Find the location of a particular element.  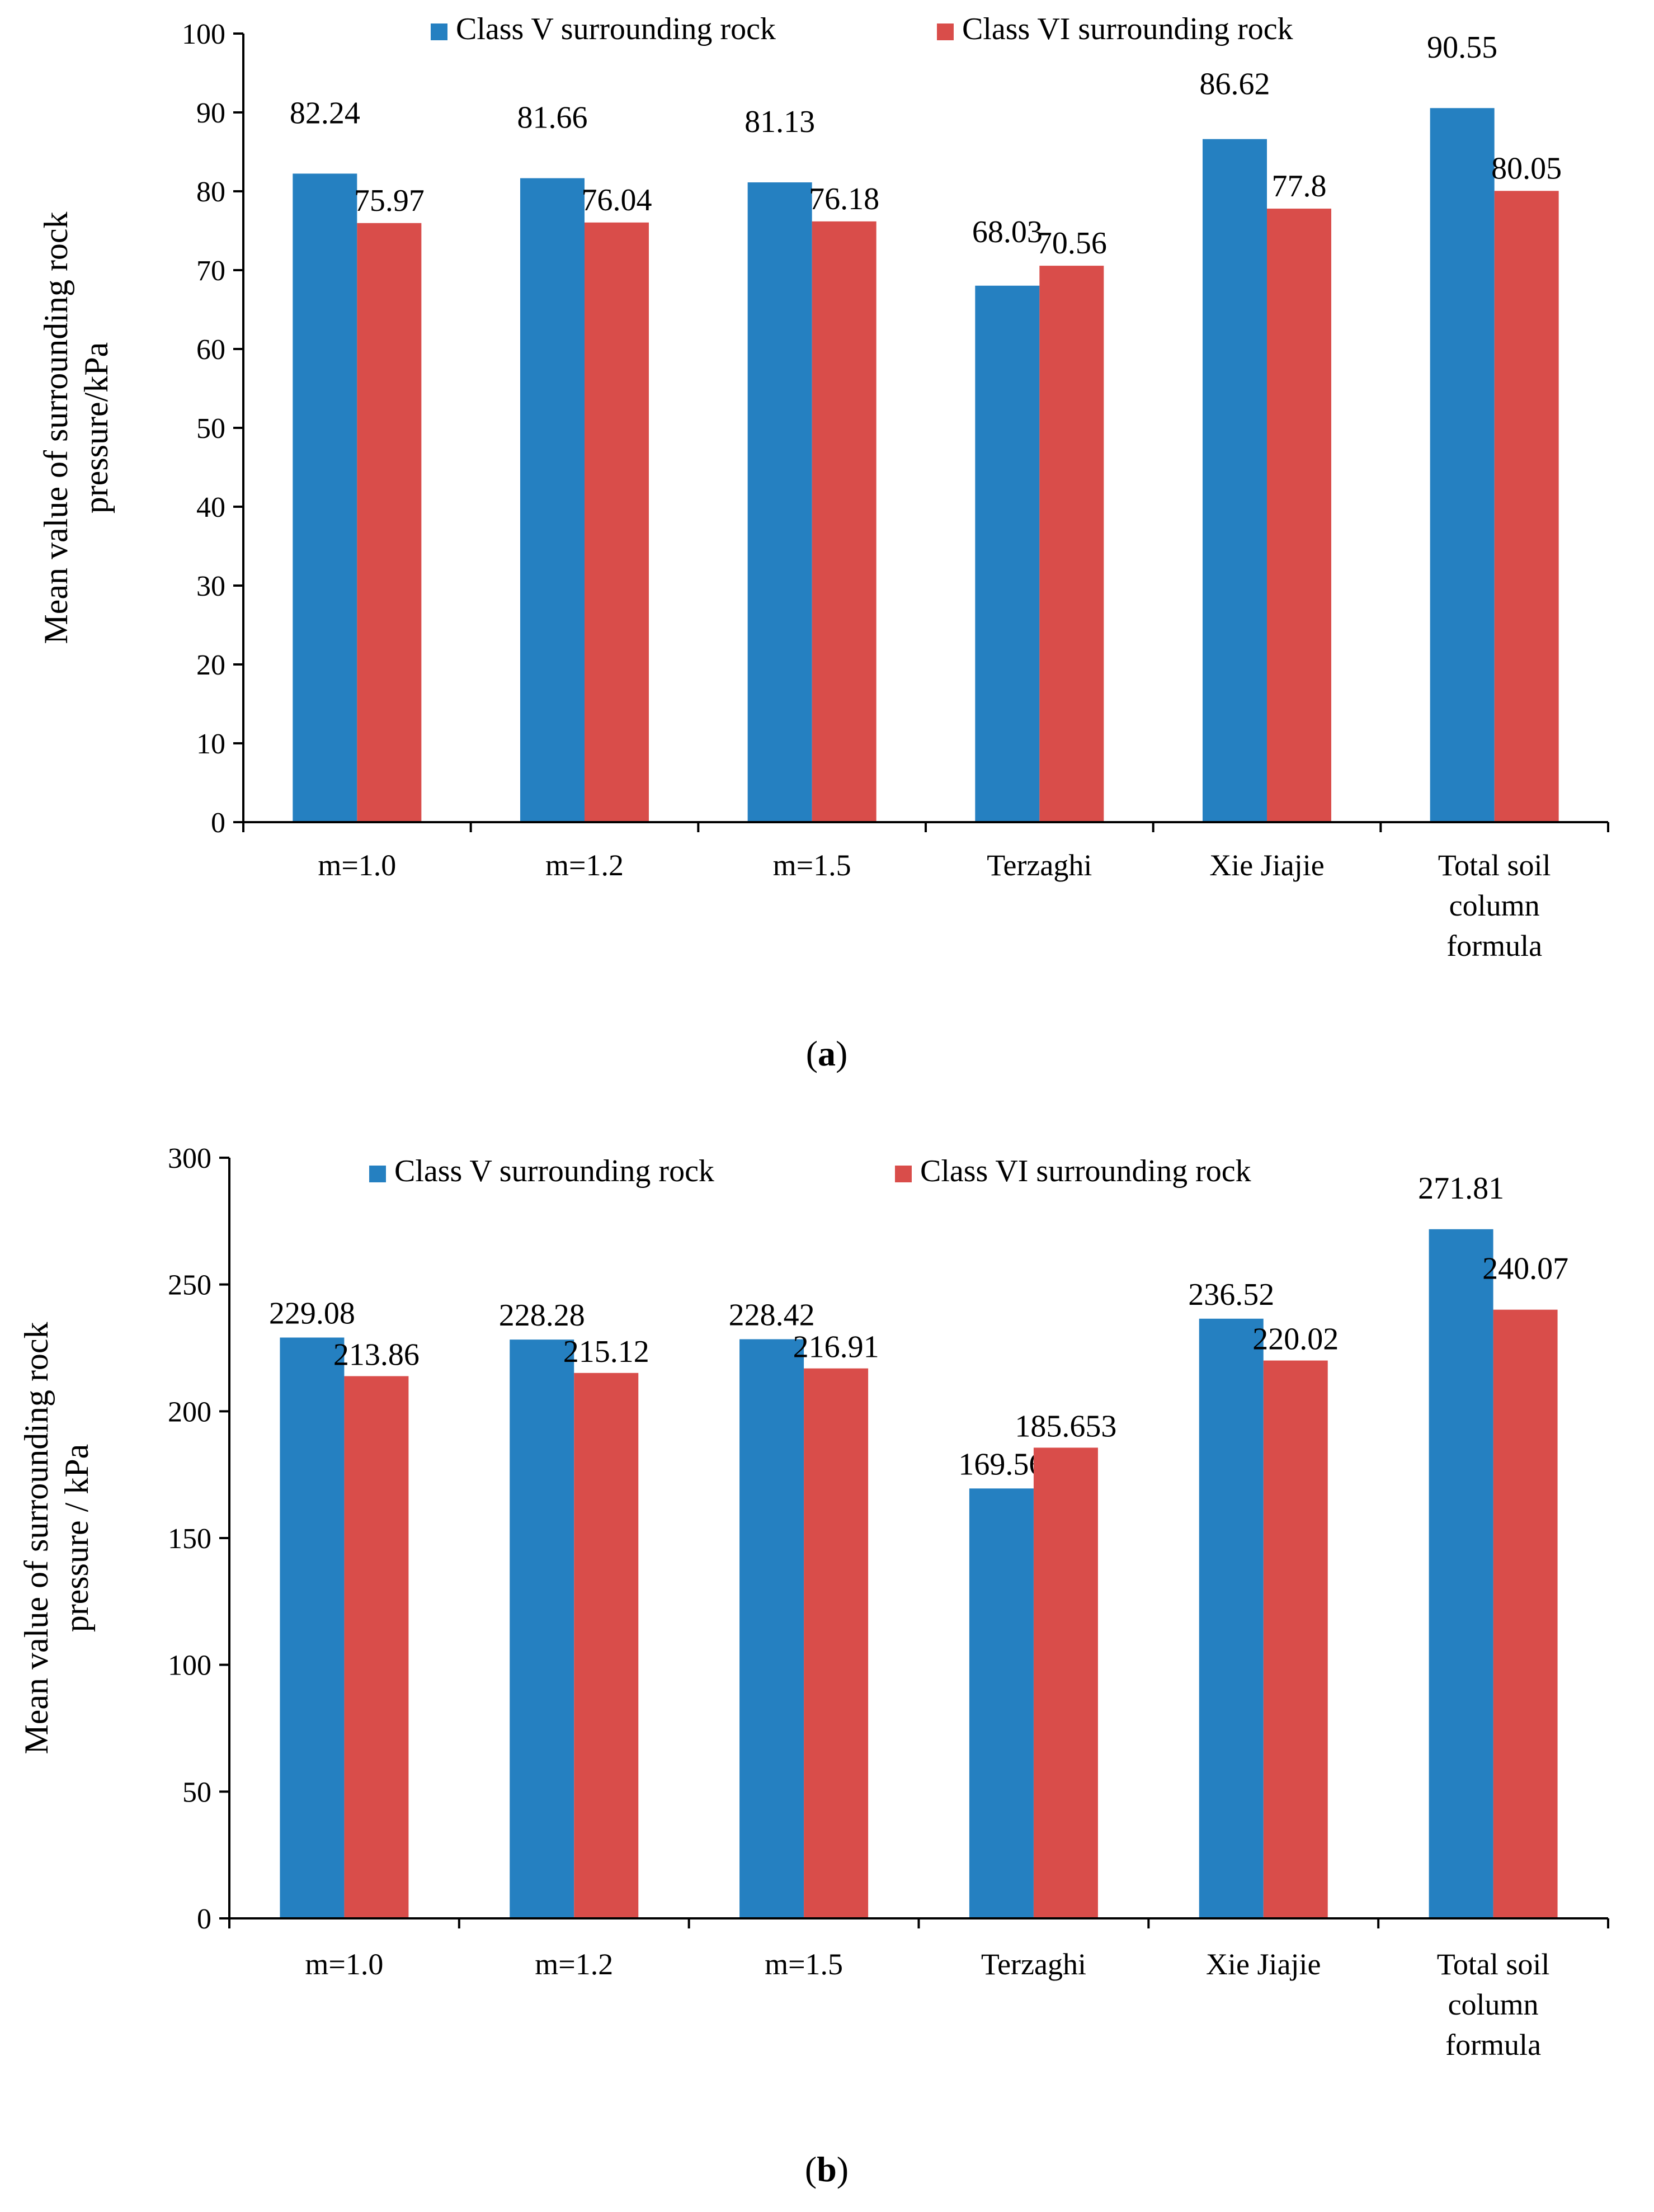

data-label: 169.56 is located at coordinates (1001, 1464).